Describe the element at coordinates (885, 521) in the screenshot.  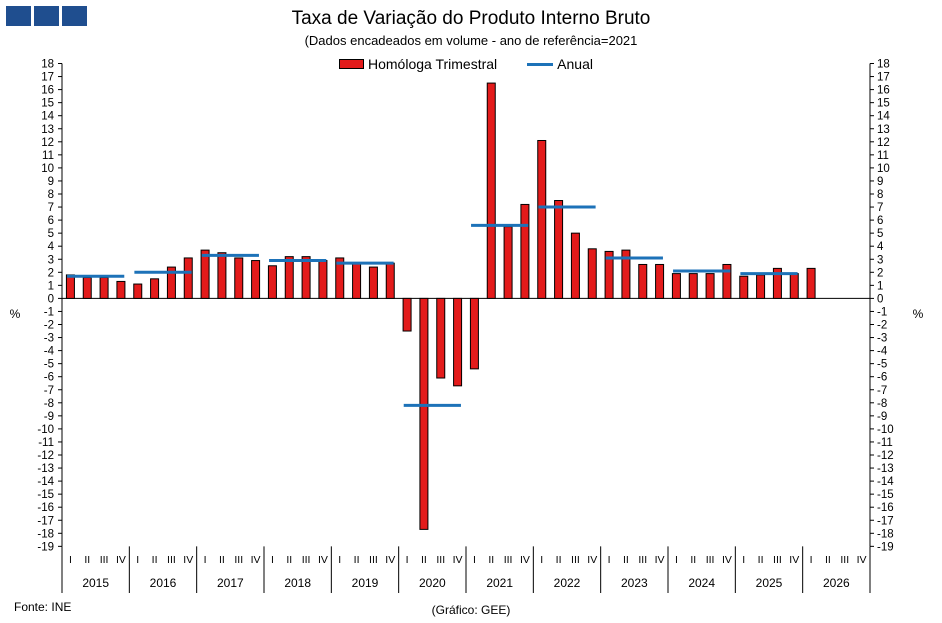
I see `y-tick-label-right: -17` at that location.